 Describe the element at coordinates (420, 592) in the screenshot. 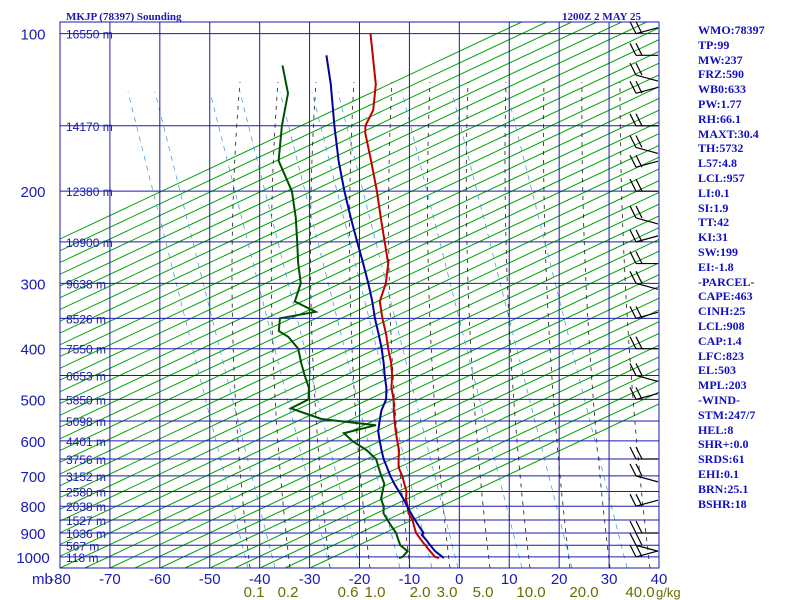

I see `mixing-ratio-label: 2.0` at that location.